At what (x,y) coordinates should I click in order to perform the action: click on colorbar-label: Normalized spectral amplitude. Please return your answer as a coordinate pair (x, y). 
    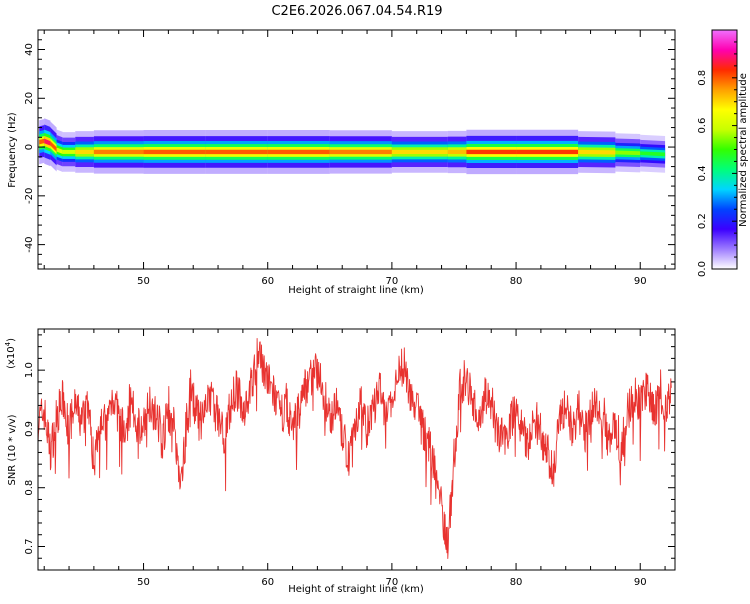
    Looking at the image, I should click on (743, 150).